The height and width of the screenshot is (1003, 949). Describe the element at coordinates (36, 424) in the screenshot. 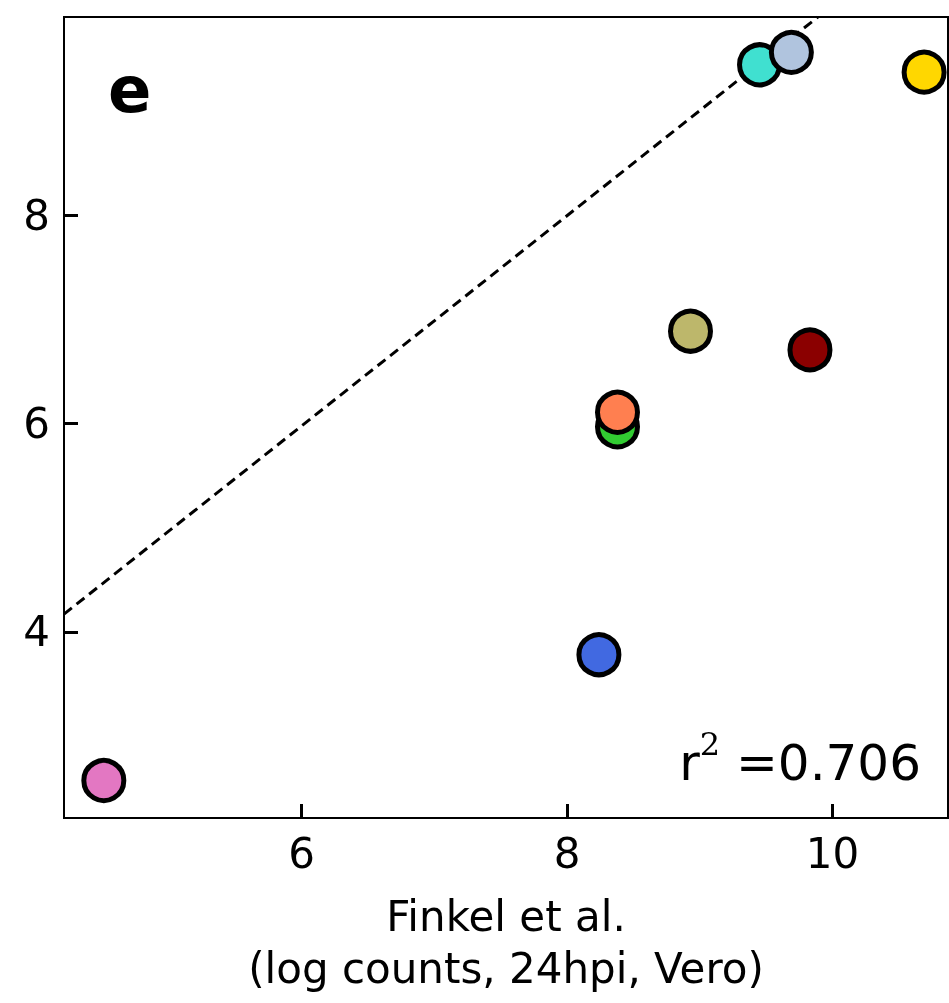

I see `y-tick-label: 6` at that location.